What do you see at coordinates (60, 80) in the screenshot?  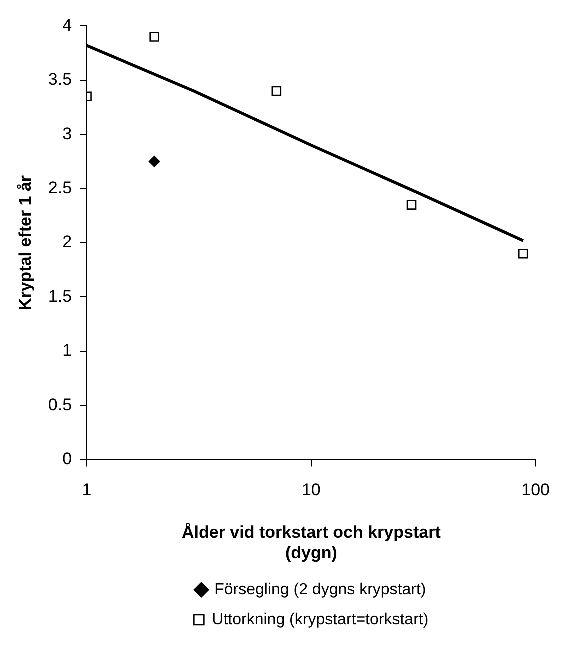 I see `y-tick-label: 3.5` at bounding box center [60, 80].